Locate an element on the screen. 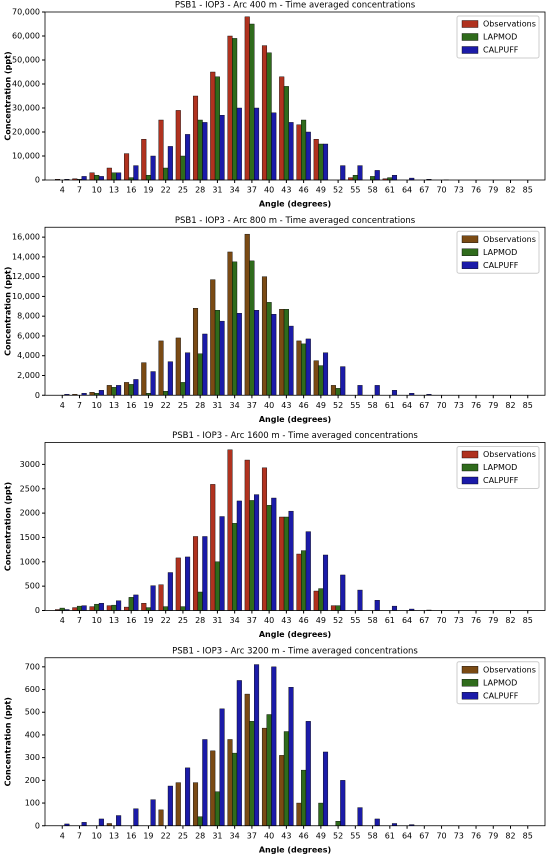 This screenshot has height=861, width=550. x-tick-label: 40 is located at coordinates (269, 190).